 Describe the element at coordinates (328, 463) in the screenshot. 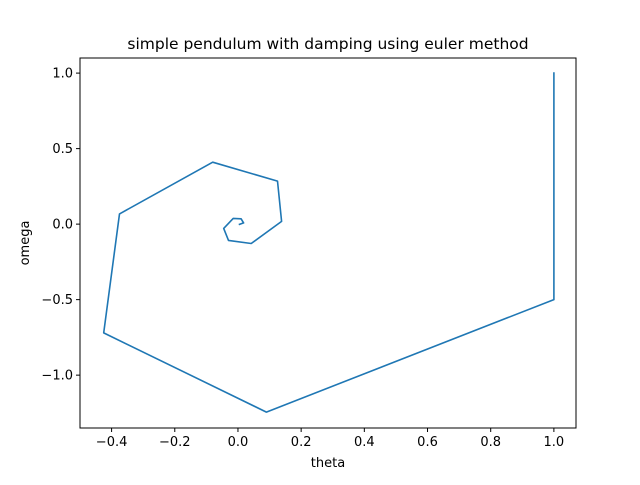

I see `x-axis-label: theta` at that location.